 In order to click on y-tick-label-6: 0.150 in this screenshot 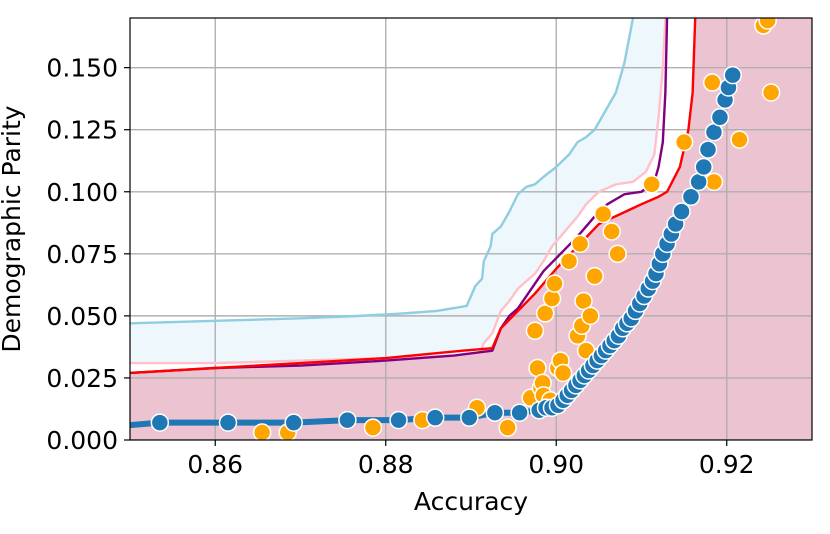, I will do `click(82, 68)`.